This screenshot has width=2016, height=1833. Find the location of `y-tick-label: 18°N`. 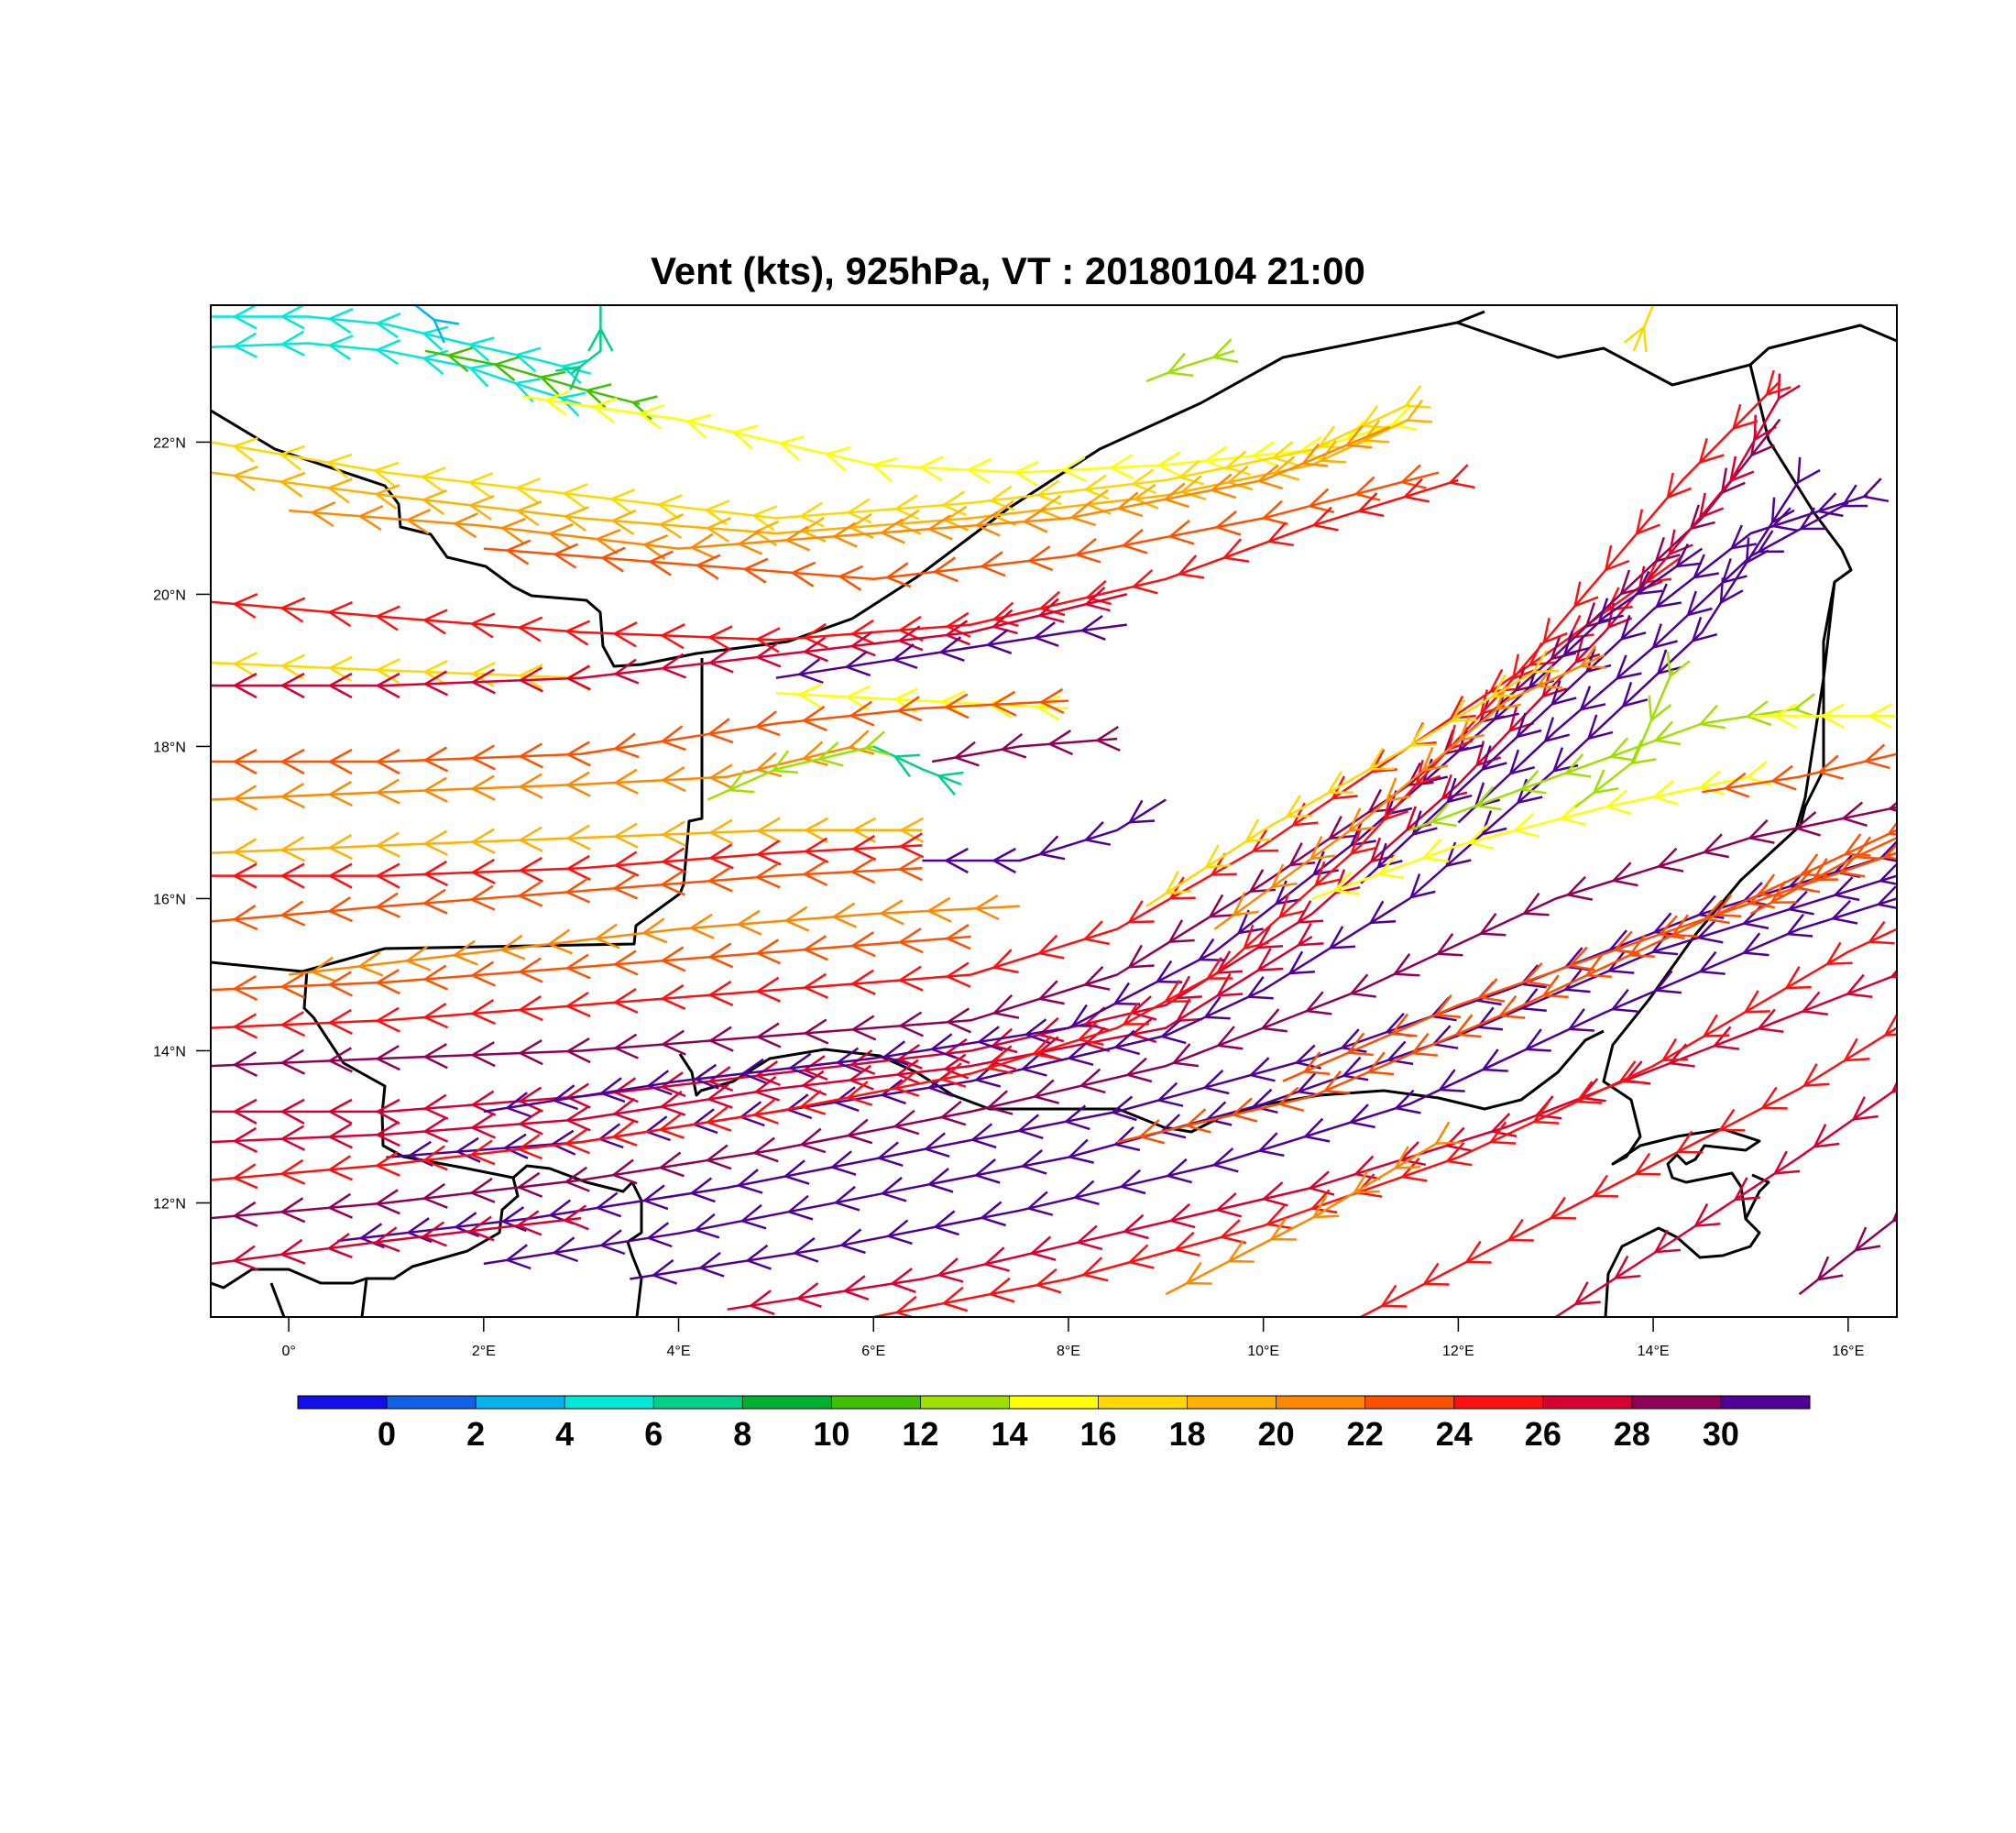

y-tick-label: 18°N is located at coordinates (169, 747).